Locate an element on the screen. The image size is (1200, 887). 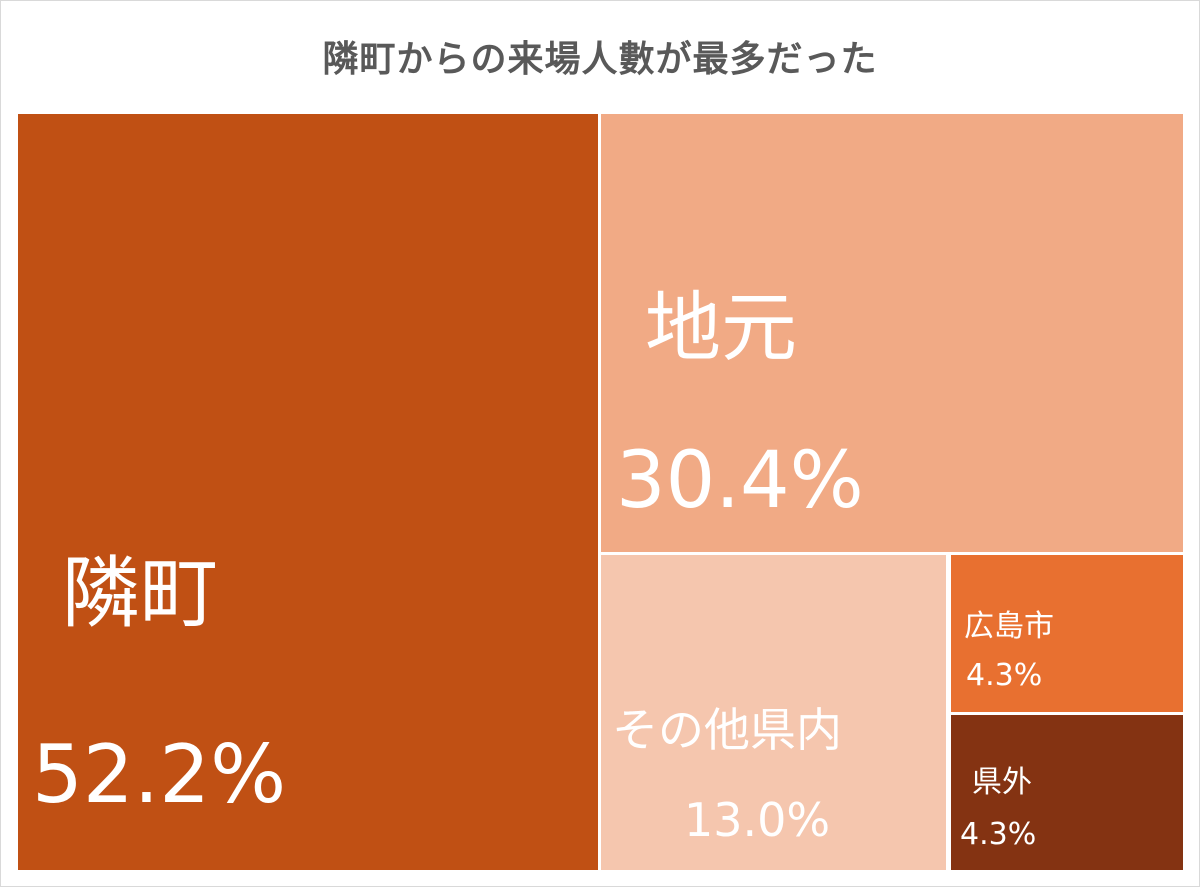
tile-label: その他県内 is located at coordinates (727, 730).